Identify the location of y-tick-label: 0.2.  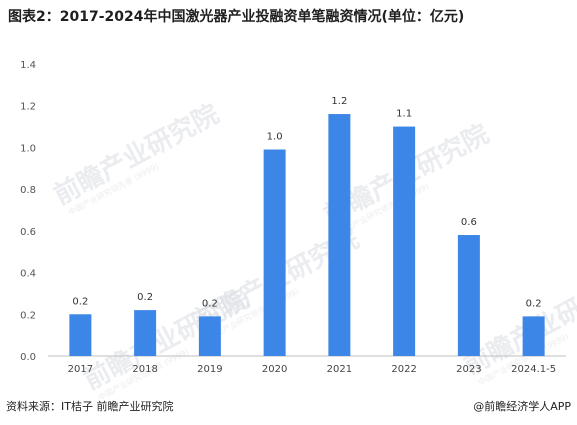
(28, 315).